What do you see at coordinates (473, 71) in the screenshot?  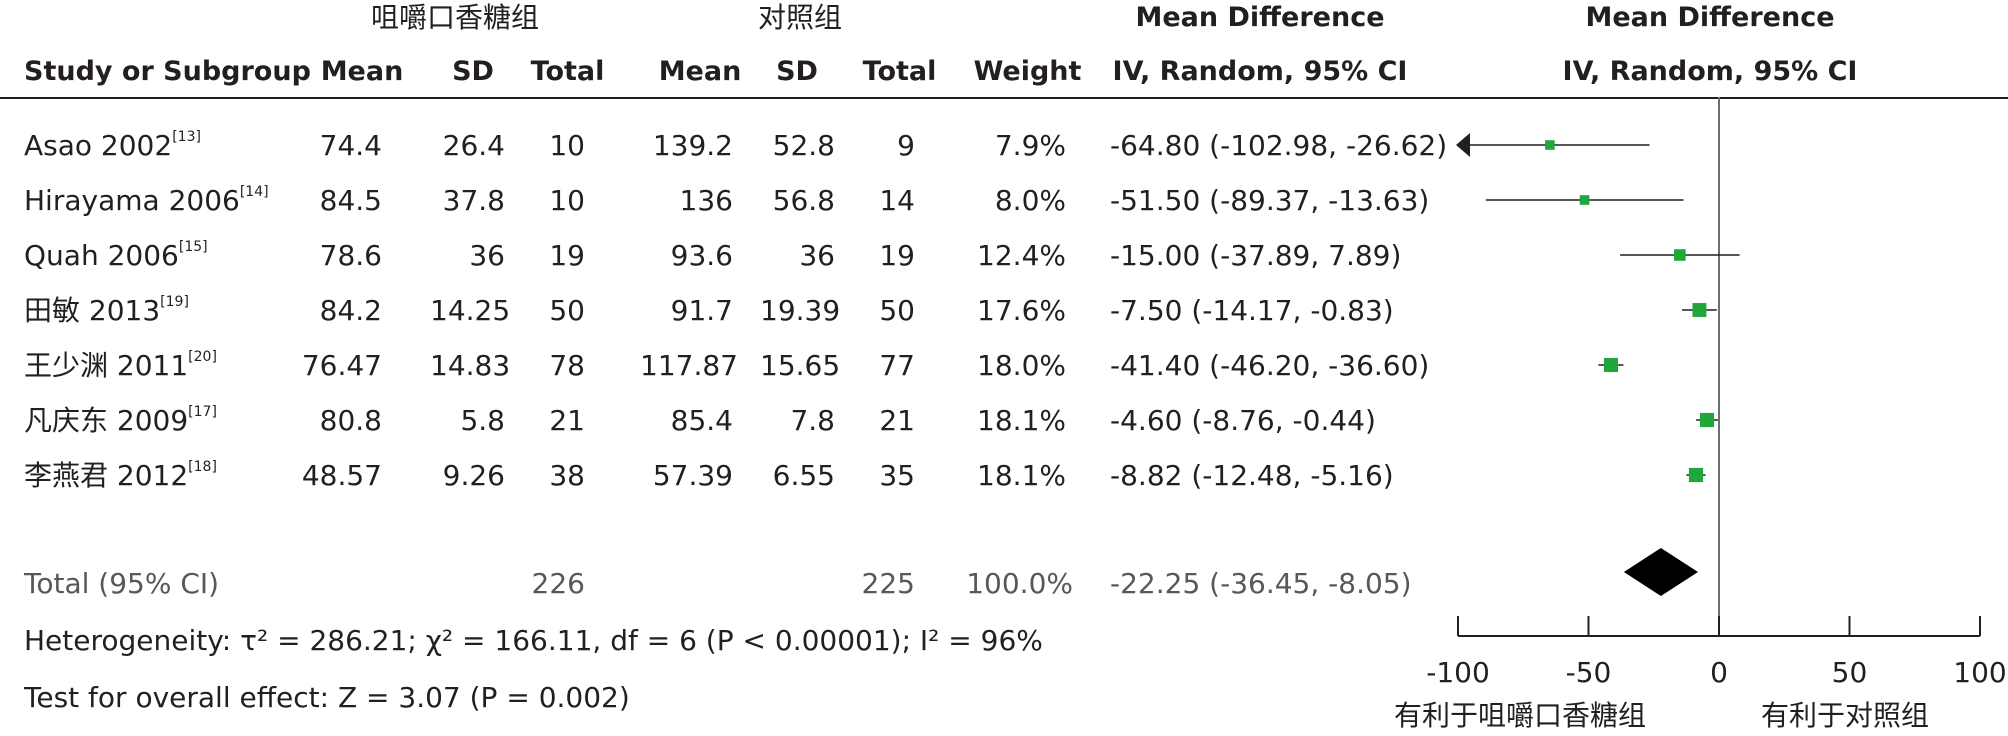 I see `sd1-header: SD` at bounding box center [473, 71].